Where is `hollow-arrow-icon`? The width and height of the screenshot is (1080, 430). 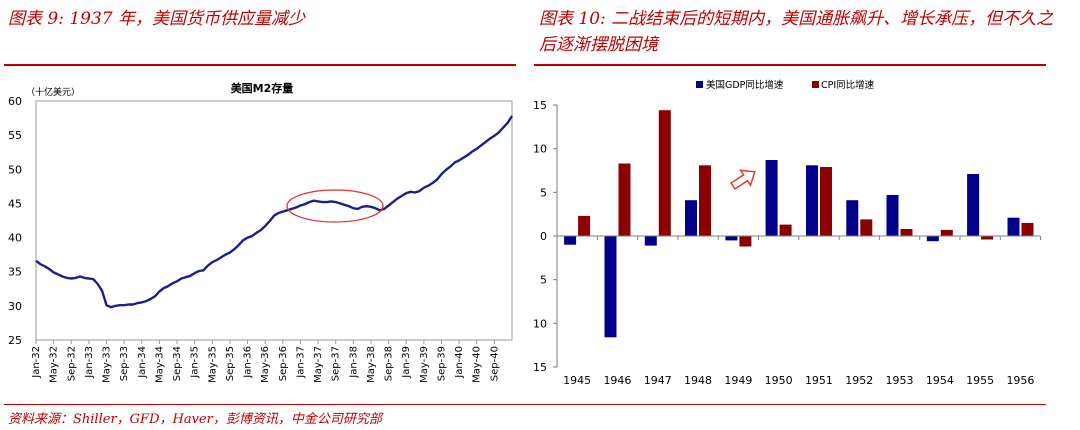 hollow-arrow-icon is located at coordinates (743, 179).